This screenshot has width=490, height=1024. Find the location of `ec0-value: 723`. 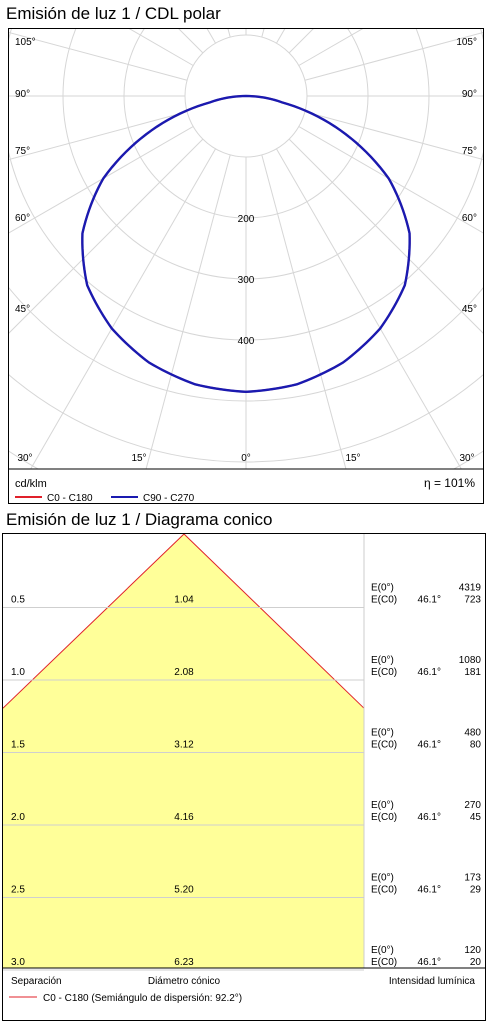

ec0-value: 723 is located at coordinates (472, 600).